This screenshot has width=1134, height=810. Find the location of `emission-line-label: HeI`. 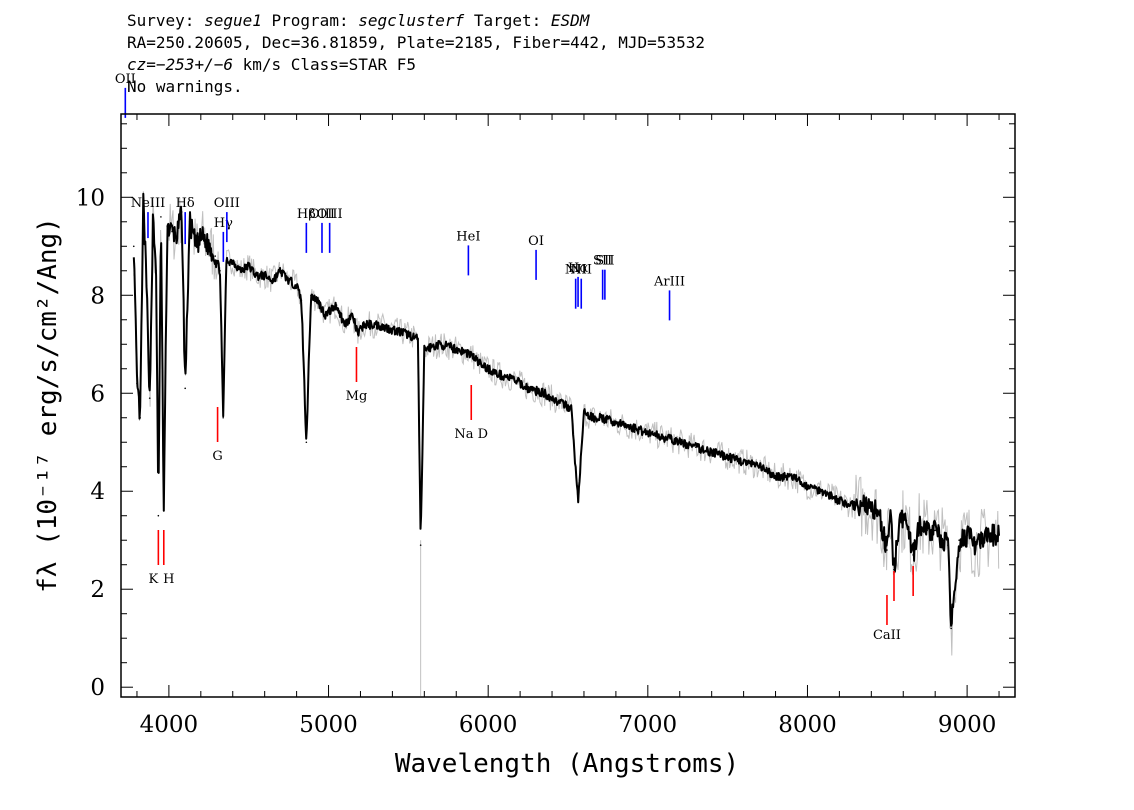

emission-line-label: HeI is located at coordinates (468, 236).